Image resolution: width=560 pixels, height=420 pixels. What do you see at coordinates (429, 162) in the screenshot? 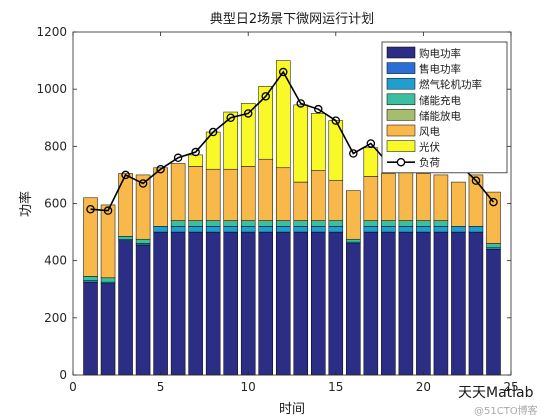
I see `legend-label-load: 负荷` at bounding box center [429, 162].